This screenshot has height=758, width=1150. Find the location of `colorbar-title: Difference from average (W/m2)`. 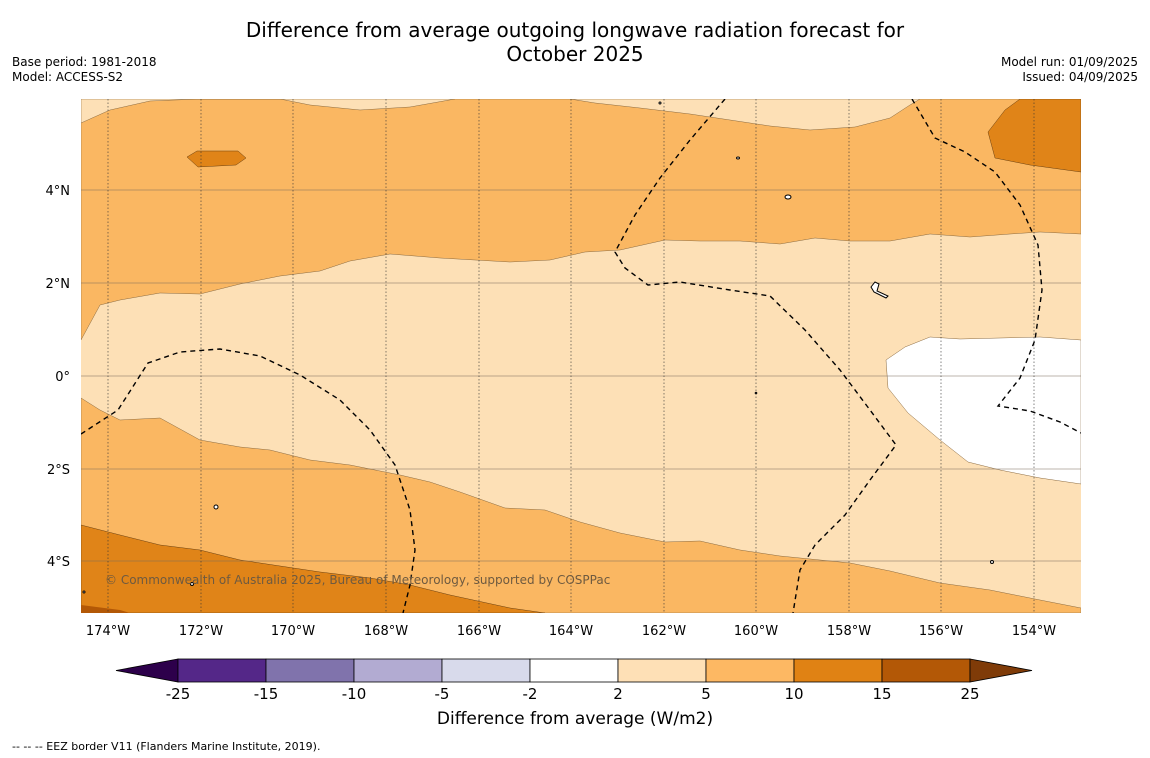

colorbar-title: Difference from average (W/m2) is located at coordinates (575, 719).